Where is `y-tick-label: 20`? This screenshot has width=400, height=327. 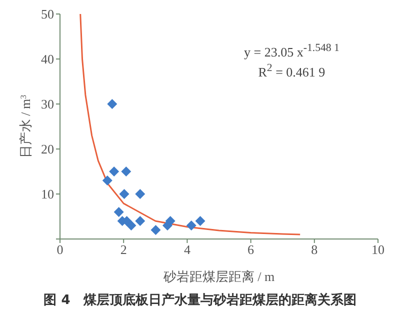 y-tick-label: 20 is located at coordinates (47, 149).